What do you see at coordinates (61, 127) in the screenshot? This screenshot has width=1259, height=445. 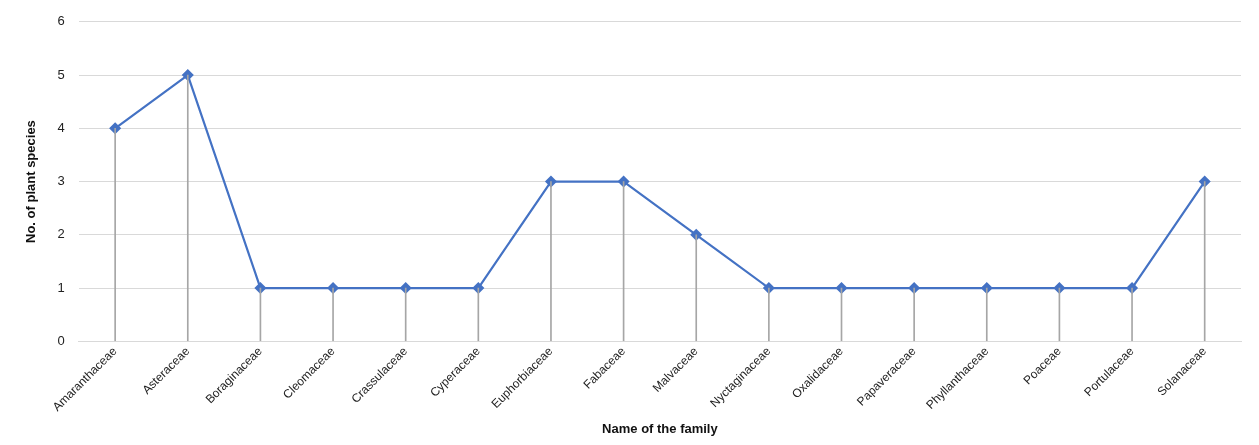 I see `y-tick-label: 4` at bounding box center [61, 127].